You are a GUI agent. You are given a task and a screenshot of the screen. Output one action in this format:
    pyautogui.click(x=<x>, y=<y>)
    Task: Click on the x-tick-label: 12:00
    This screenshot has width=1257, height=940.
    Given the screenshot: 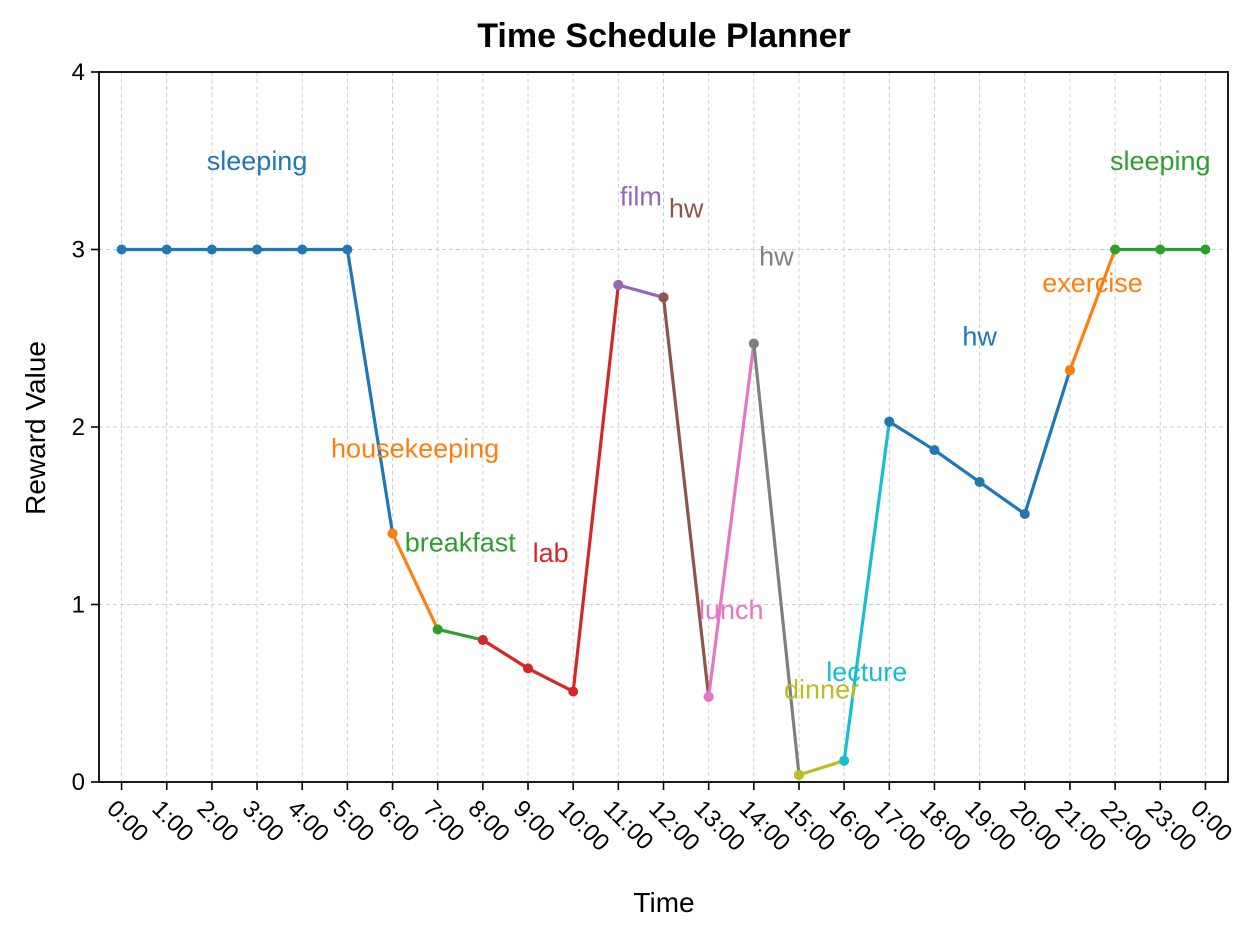 What is the action you would take?
    pyautogui.click(x=674, y=826)
    